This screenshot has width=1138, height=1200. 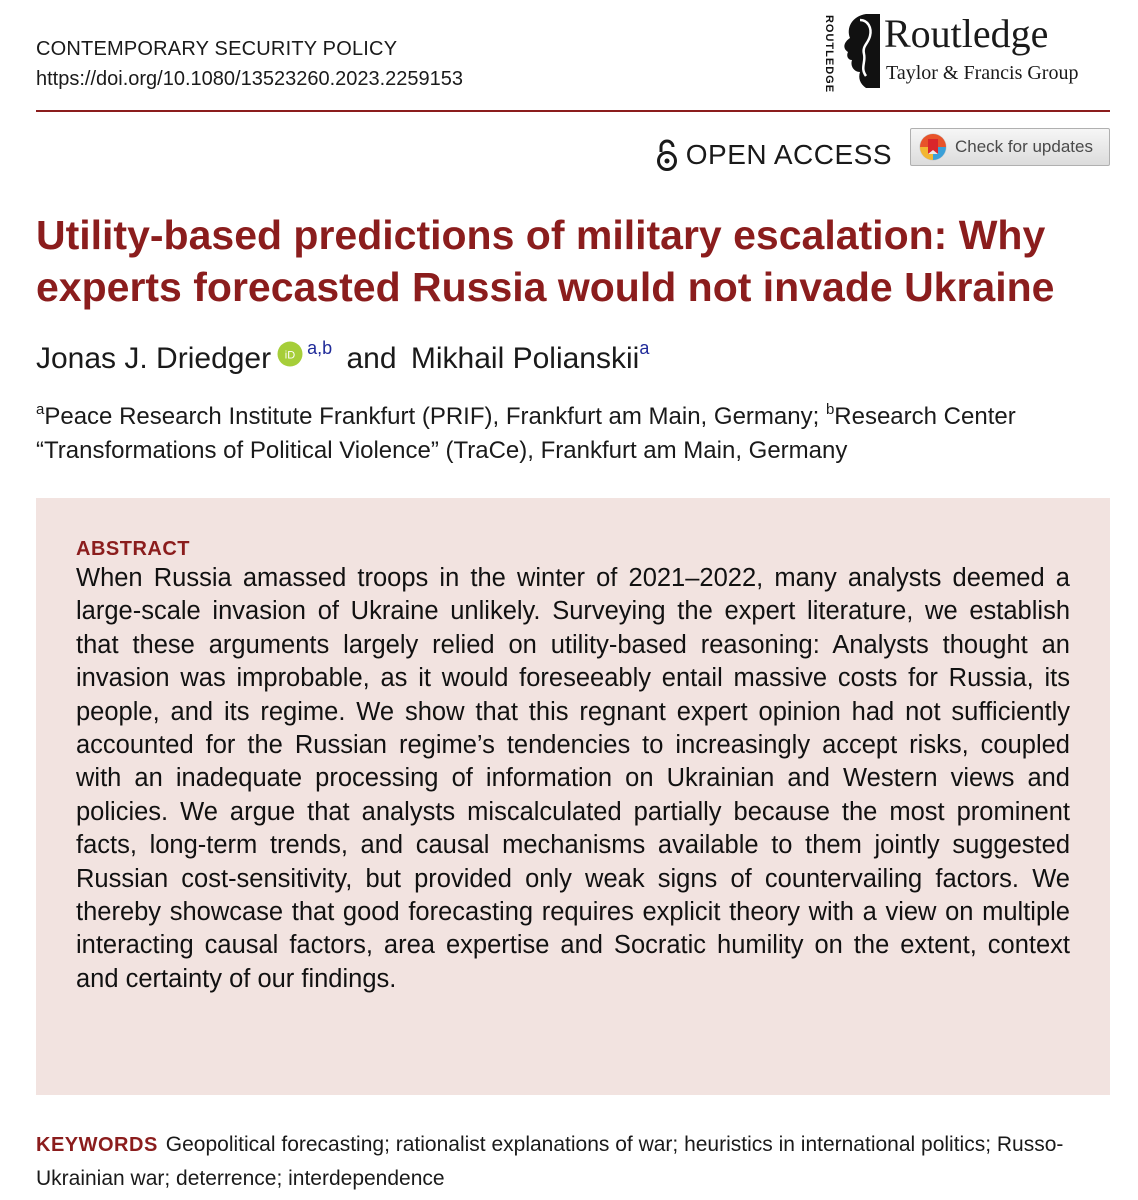 I want to click on open-access-badge: OPEN ACCESS, so click(x=774, y=155).